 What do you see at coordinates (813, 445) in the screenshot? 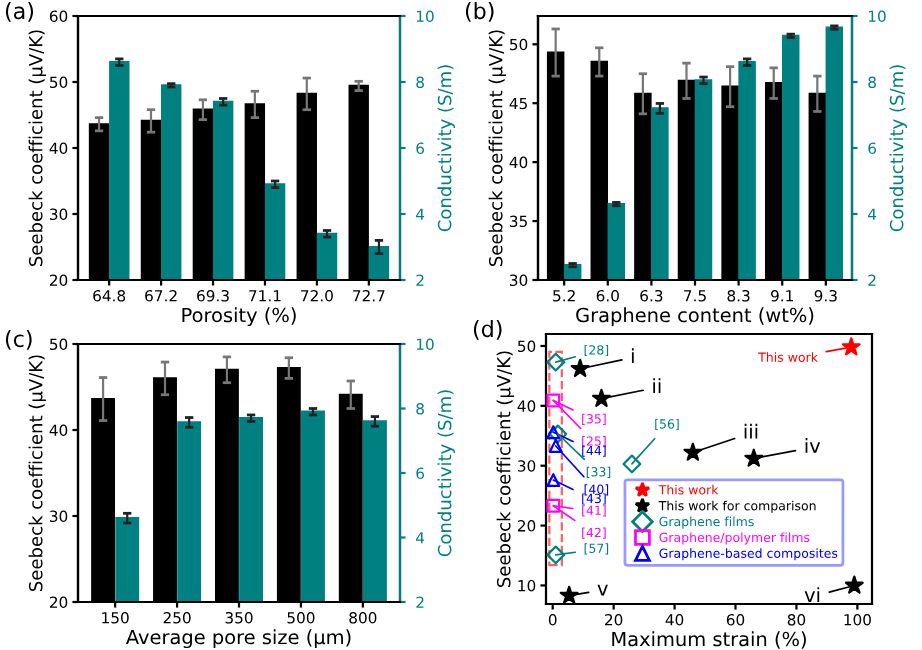
I see `annotation: iv` at bounding box center [813, 445].